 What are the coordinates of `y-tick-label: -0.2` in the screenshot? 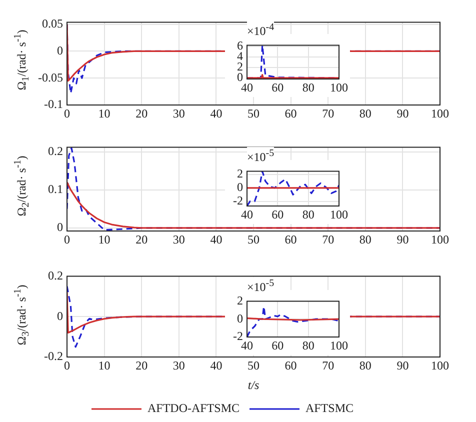 It's located at (53, 356).